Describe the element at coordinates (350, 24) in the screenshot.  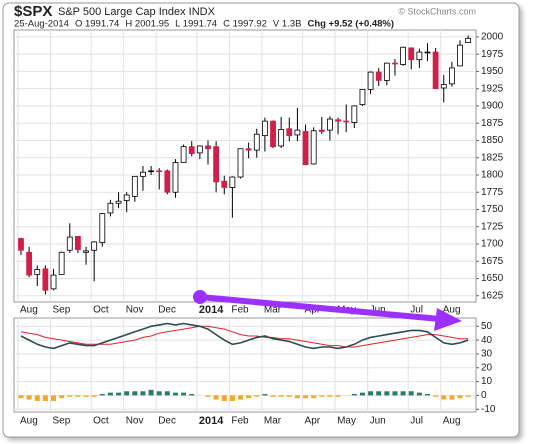
I see `info-item: Chg +9.52 (+0.48%)` at that location.